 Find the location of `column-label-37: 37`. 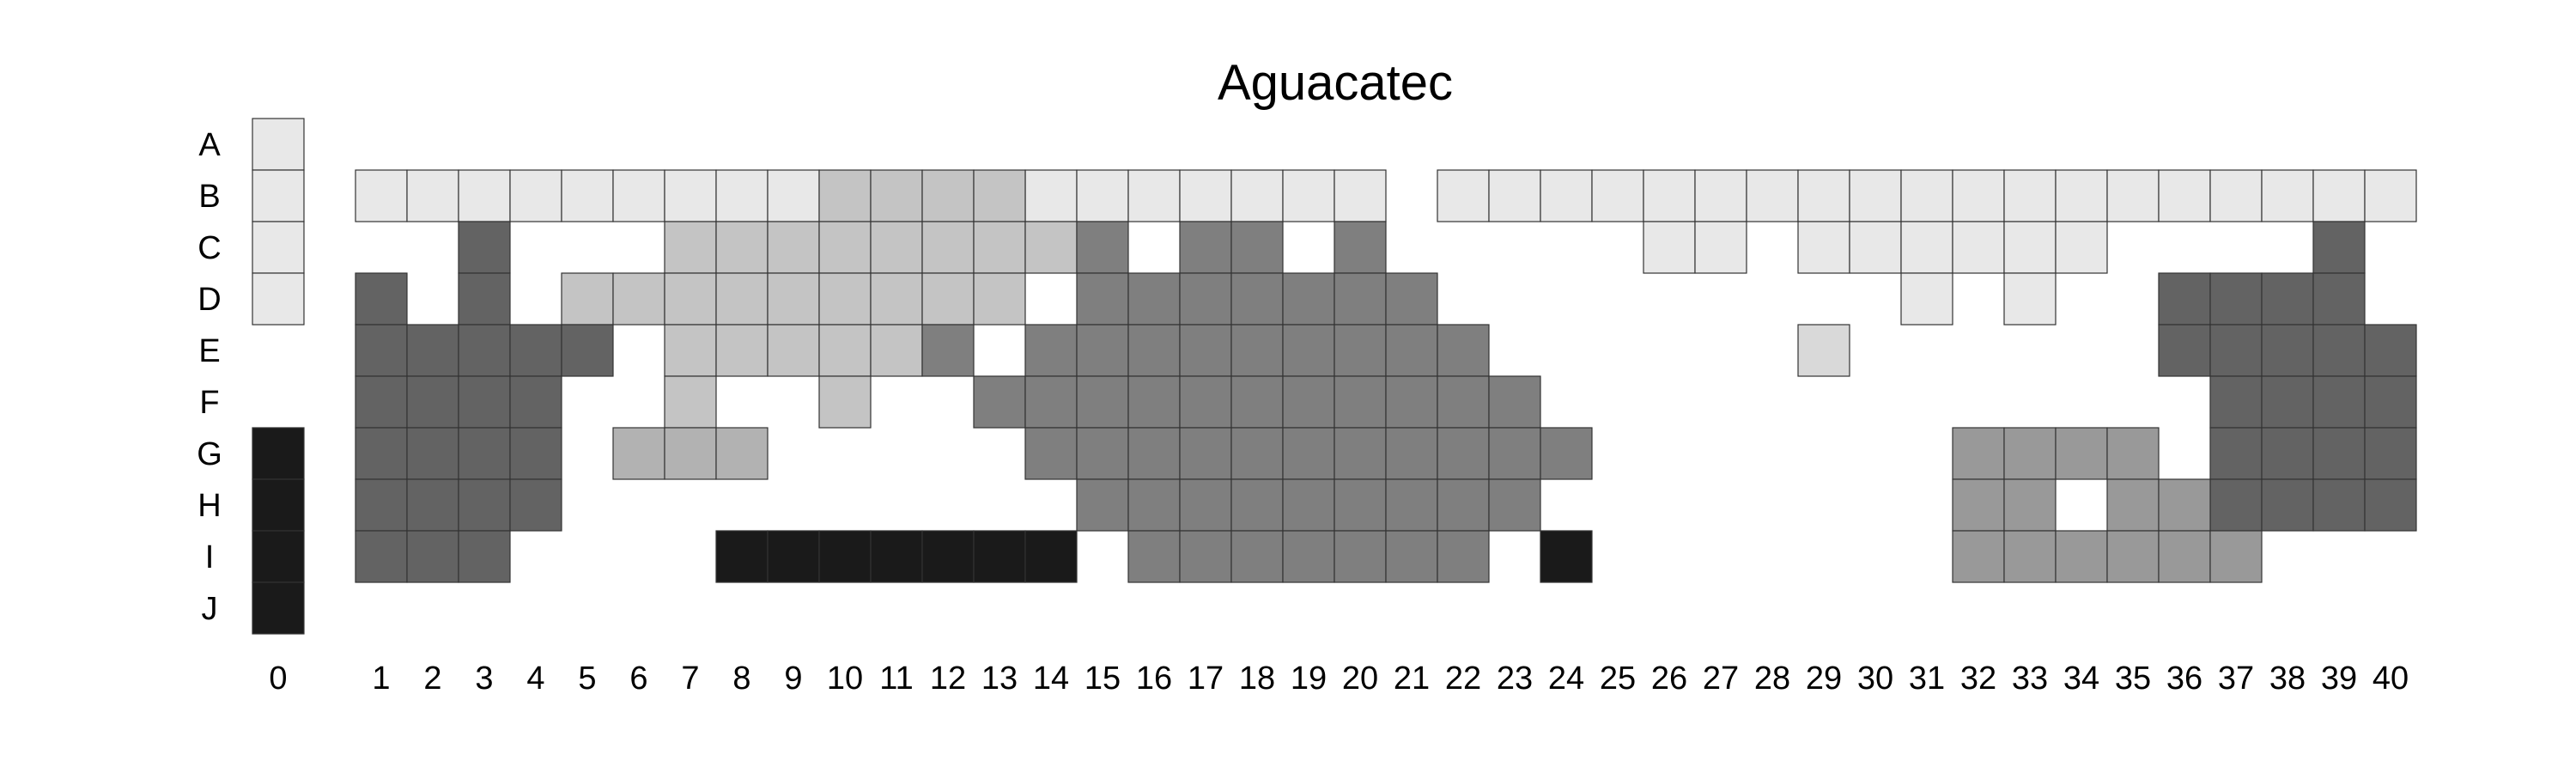

column-label-37: 37 is located at coordinates (2236, 678).